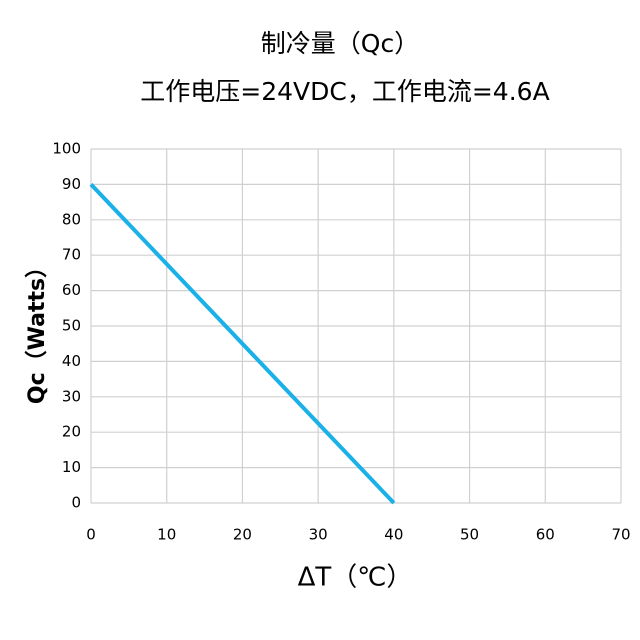 The height and width of the screenshot is (640, 640). Describe the element at coordinates (620, 535) in the screenshot. I see `x-tick-label: 70` at that location.